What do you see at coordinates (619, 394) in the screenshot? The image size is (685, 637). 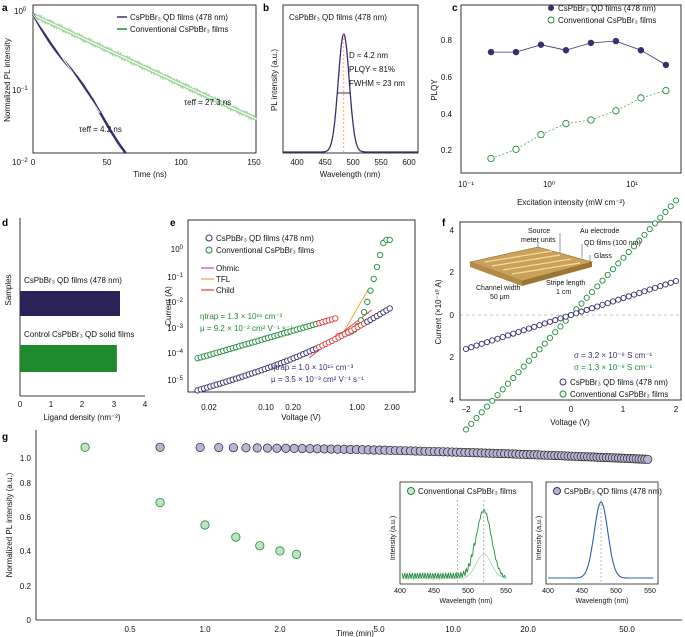 I see `f-legend-conv: Conventional CsPbBr₃ films` at bounding box center [619, 394].